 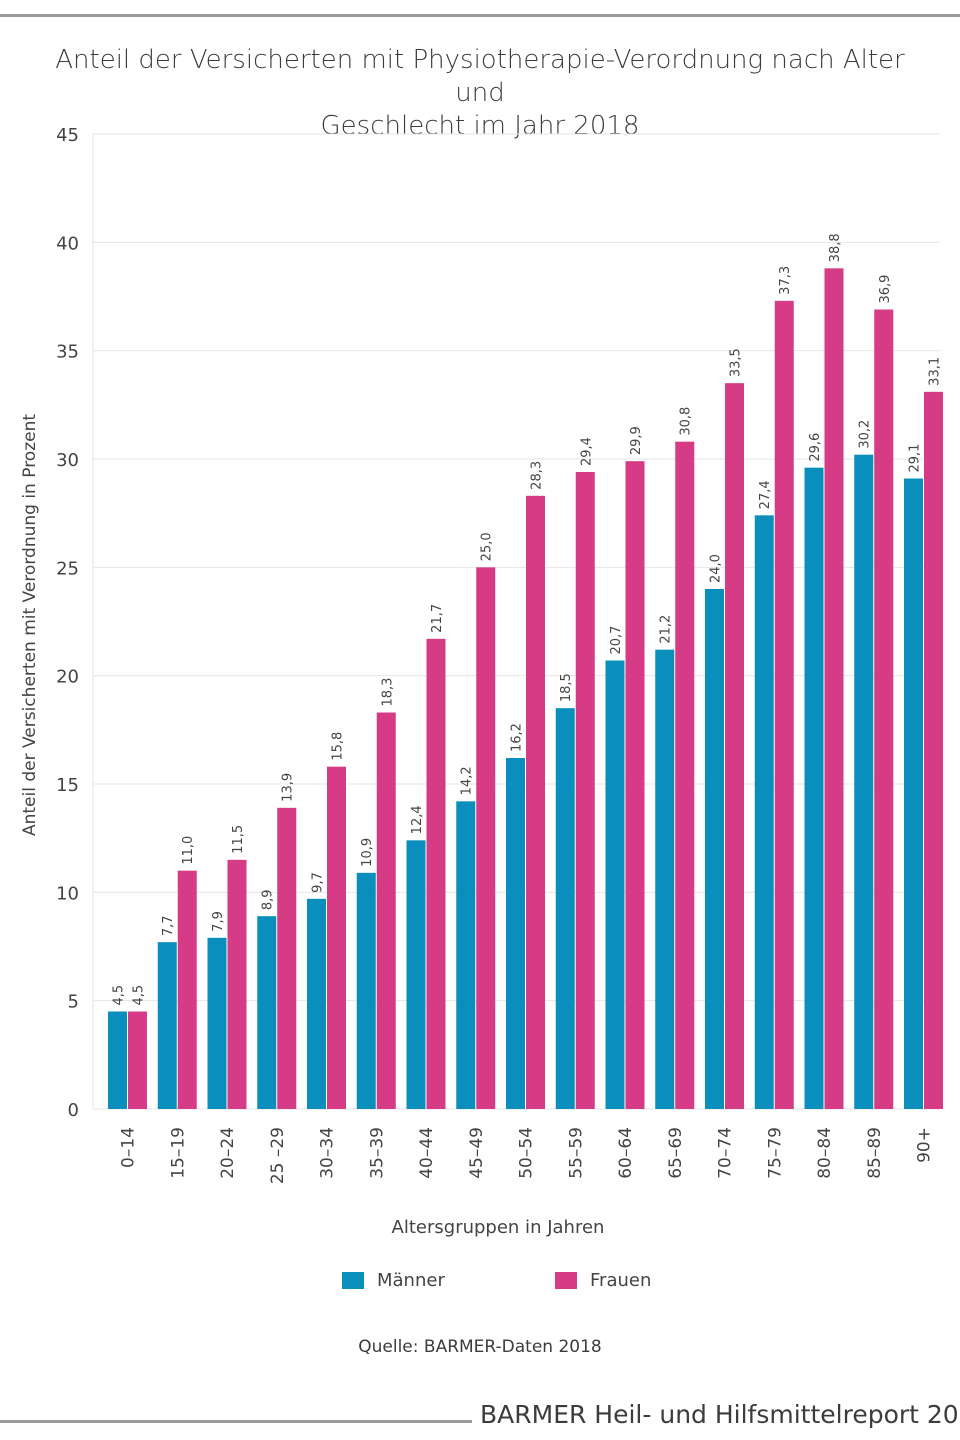 I want to click on data-label: 28,3, so click(x=537, y=475).